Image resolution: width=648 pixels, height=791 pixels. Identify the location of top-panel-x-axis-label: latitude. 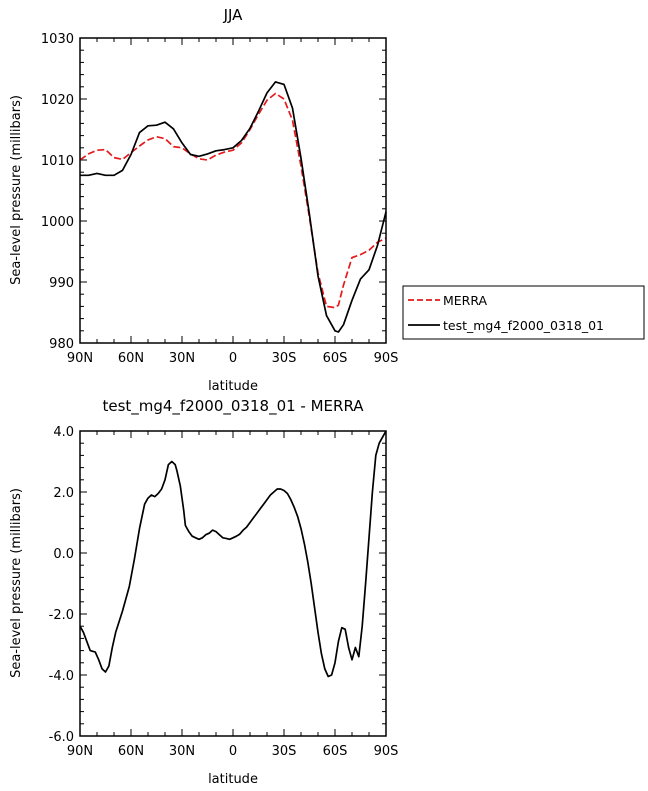
(233, 386).